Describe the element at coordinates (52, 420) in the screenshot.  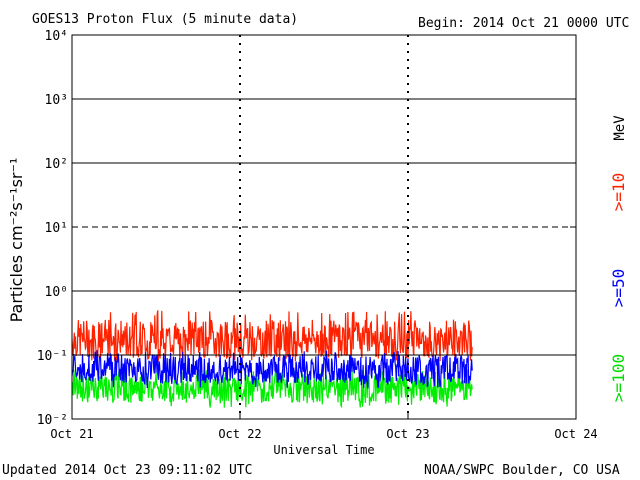
I see `y-tick-label: 10⁻²` at that location.